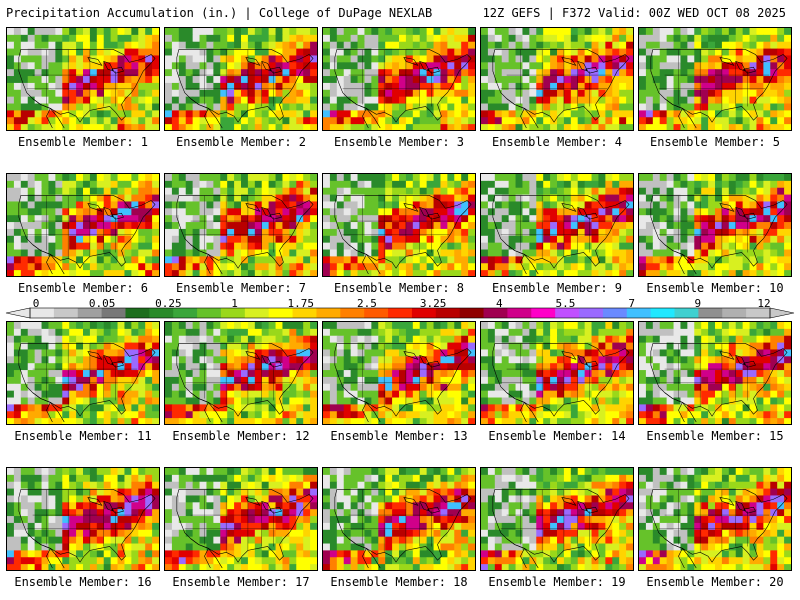  I want to click on ensemble-member-caption: Ensemble Member: 14, so click(557, 436).